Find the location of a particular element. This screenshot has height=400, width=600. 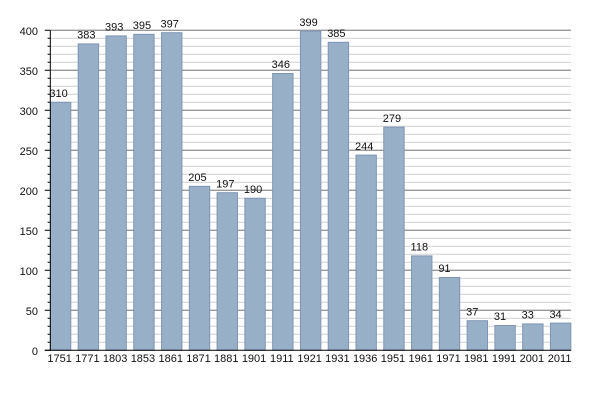

svg-text: 37 is located at coordinates (472, 312).